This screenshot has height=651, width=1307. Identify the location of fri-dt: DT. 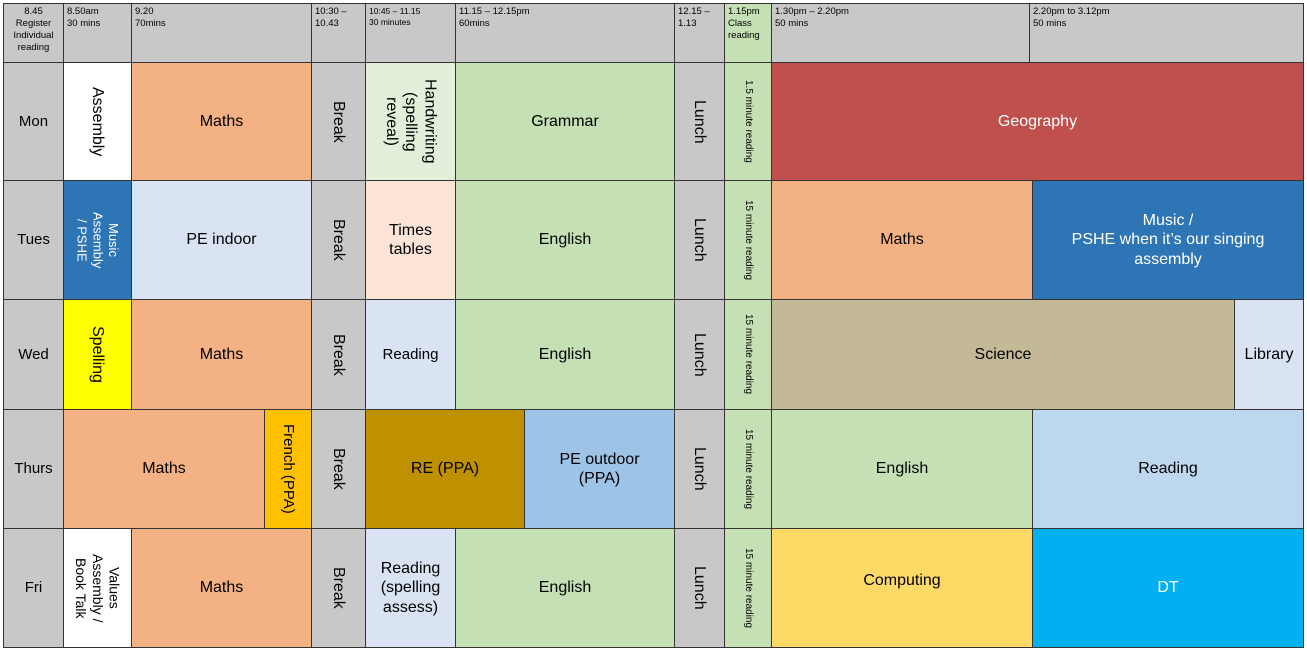
(1168, 588).